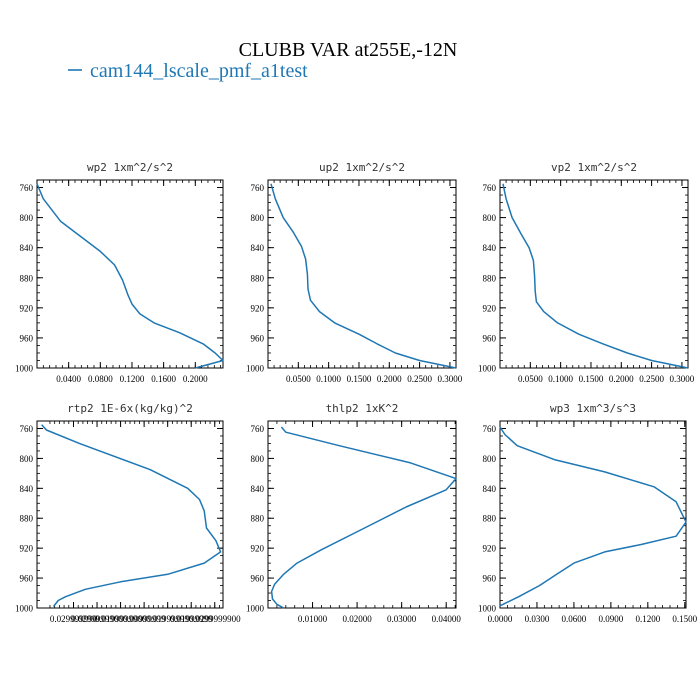 This screenshot has height=700, width=700. Describe the element at coordinates (144, 619) in the screenshot. I see `x-tick-label: 0.00999999` at that location.